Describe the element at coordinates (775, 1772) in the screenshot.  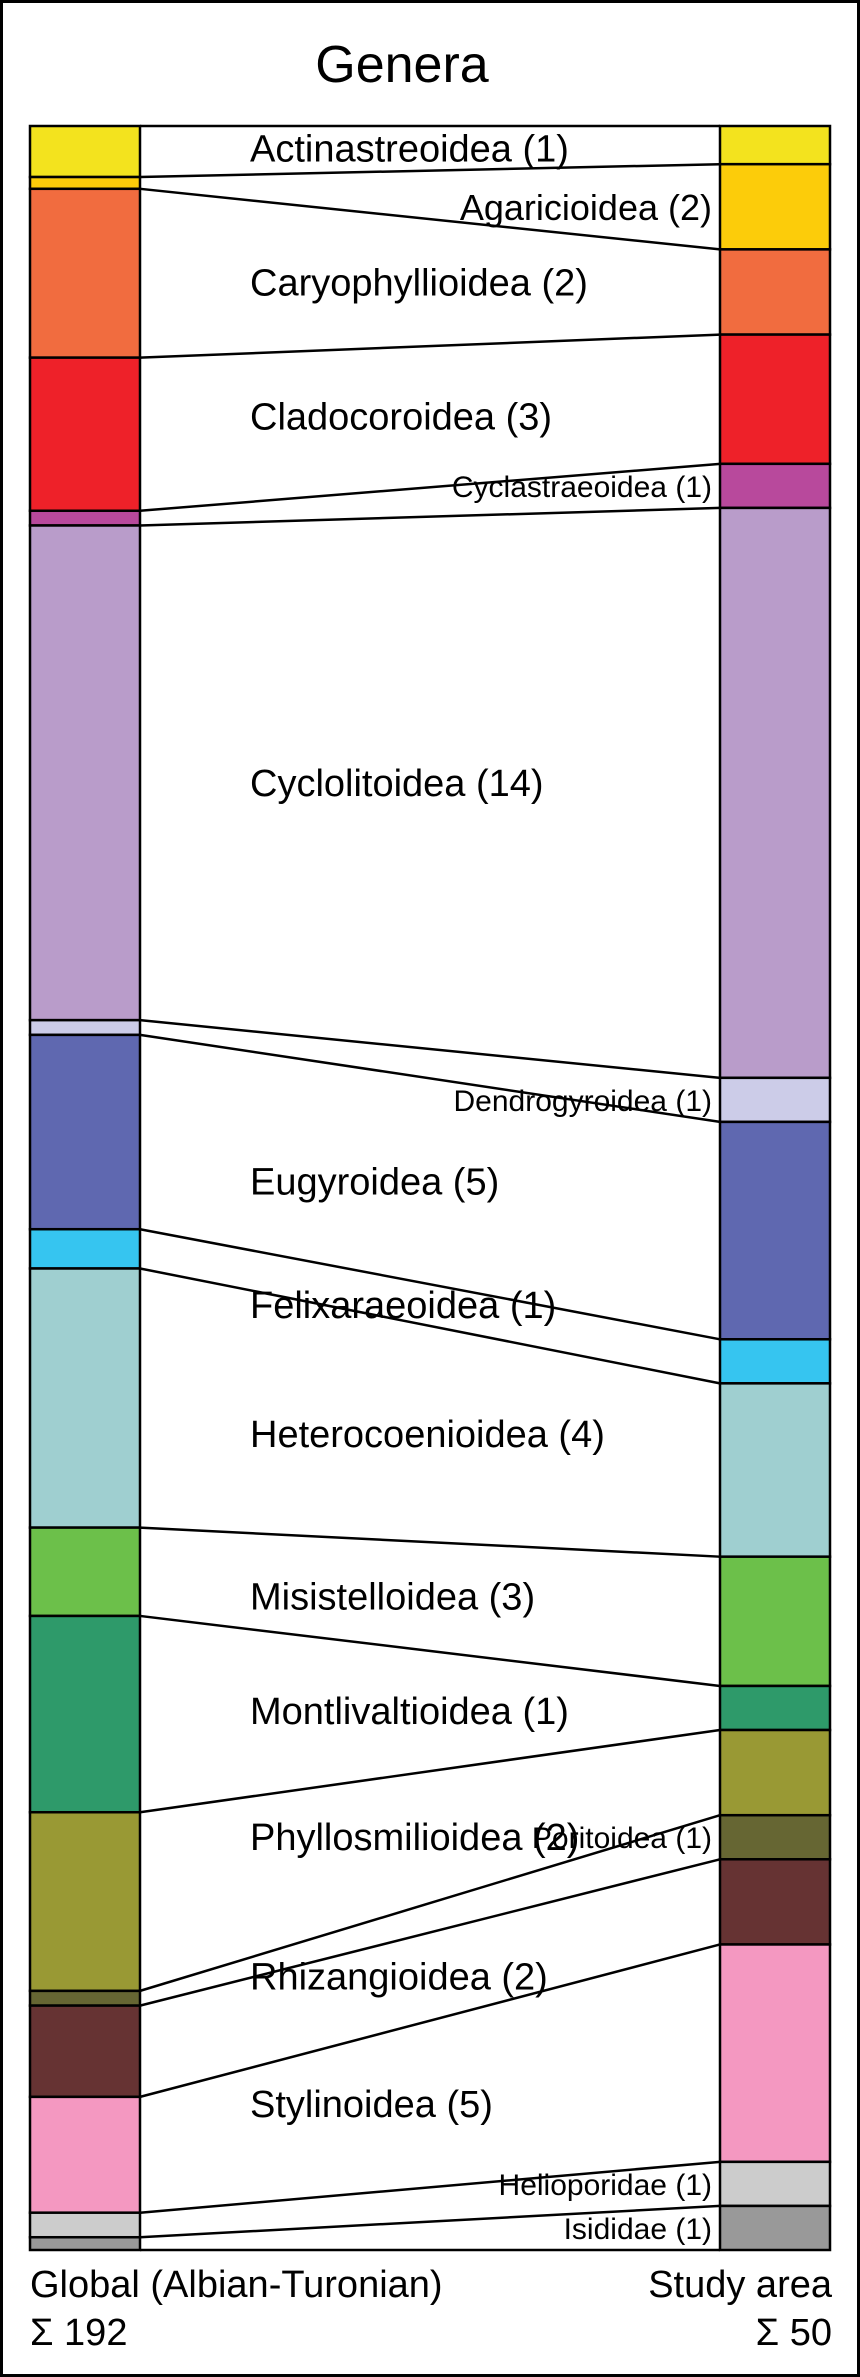
I see `study-segment-phyllosmilioidea` at that location.